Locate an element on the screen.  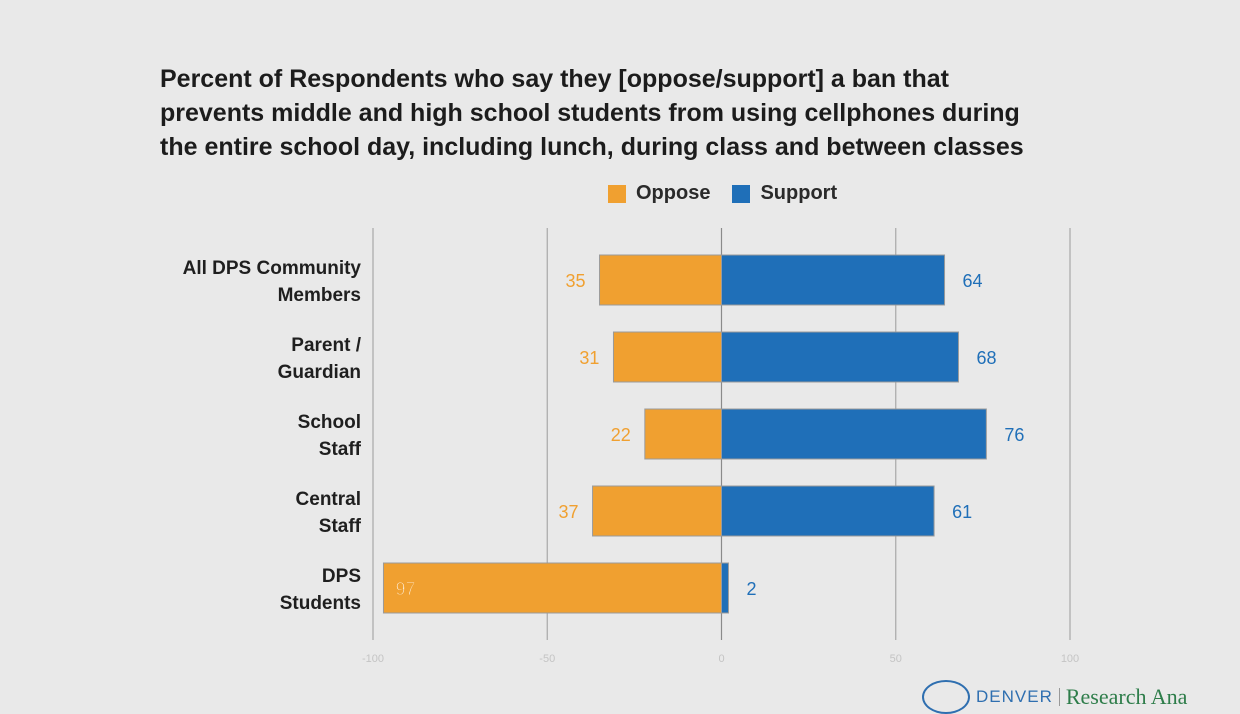
category-label: Members is located at coordinates (319, 295).